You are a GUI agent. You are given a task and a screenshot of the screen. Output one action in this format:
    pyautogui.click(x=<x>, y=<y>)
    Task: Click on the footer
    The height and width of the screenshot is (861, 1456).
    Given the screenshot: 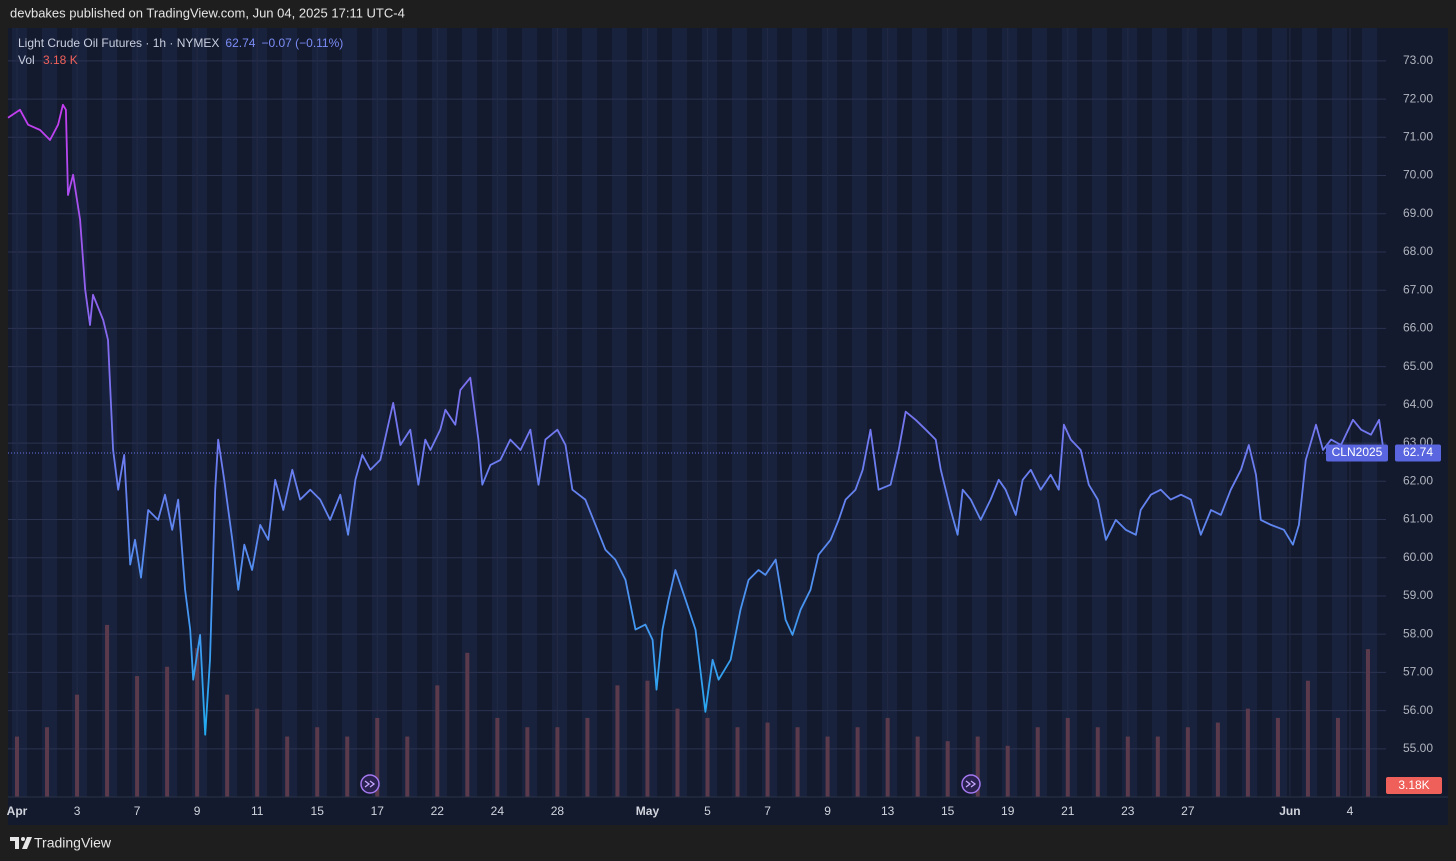 What is the action you would take?
    pyautogui.click(x=728, y=843)
    